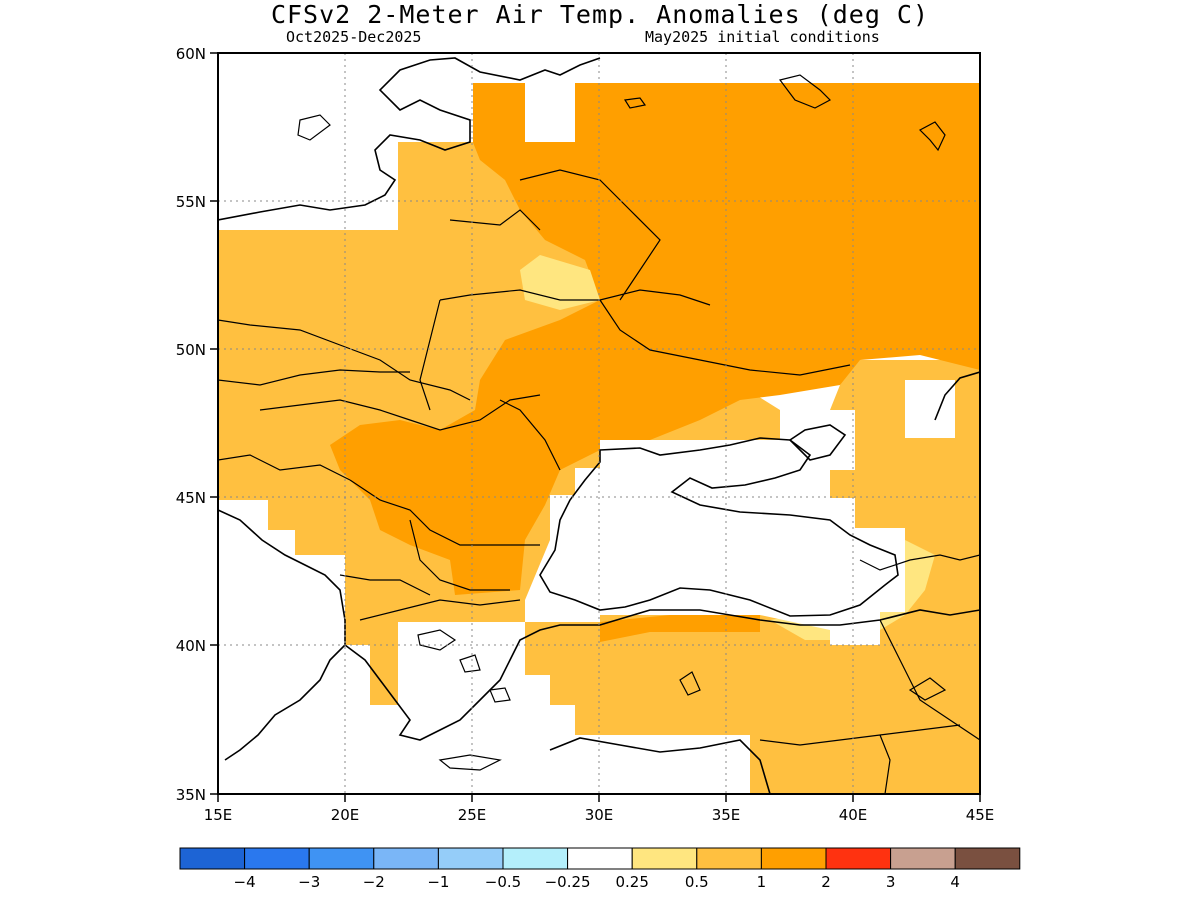 This screenshot has width=1200, height=900. I want to click on colorbar-label: −4, so click(245, 882).